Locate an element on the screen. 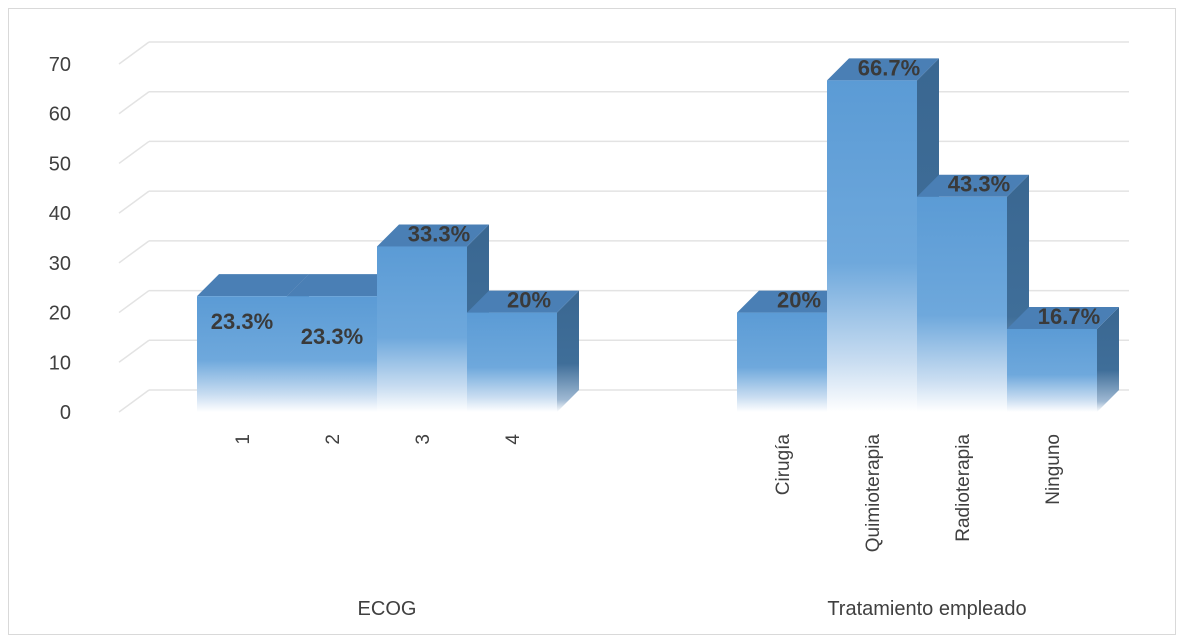  group-label: ECOG is located at coordinates (387, 609).